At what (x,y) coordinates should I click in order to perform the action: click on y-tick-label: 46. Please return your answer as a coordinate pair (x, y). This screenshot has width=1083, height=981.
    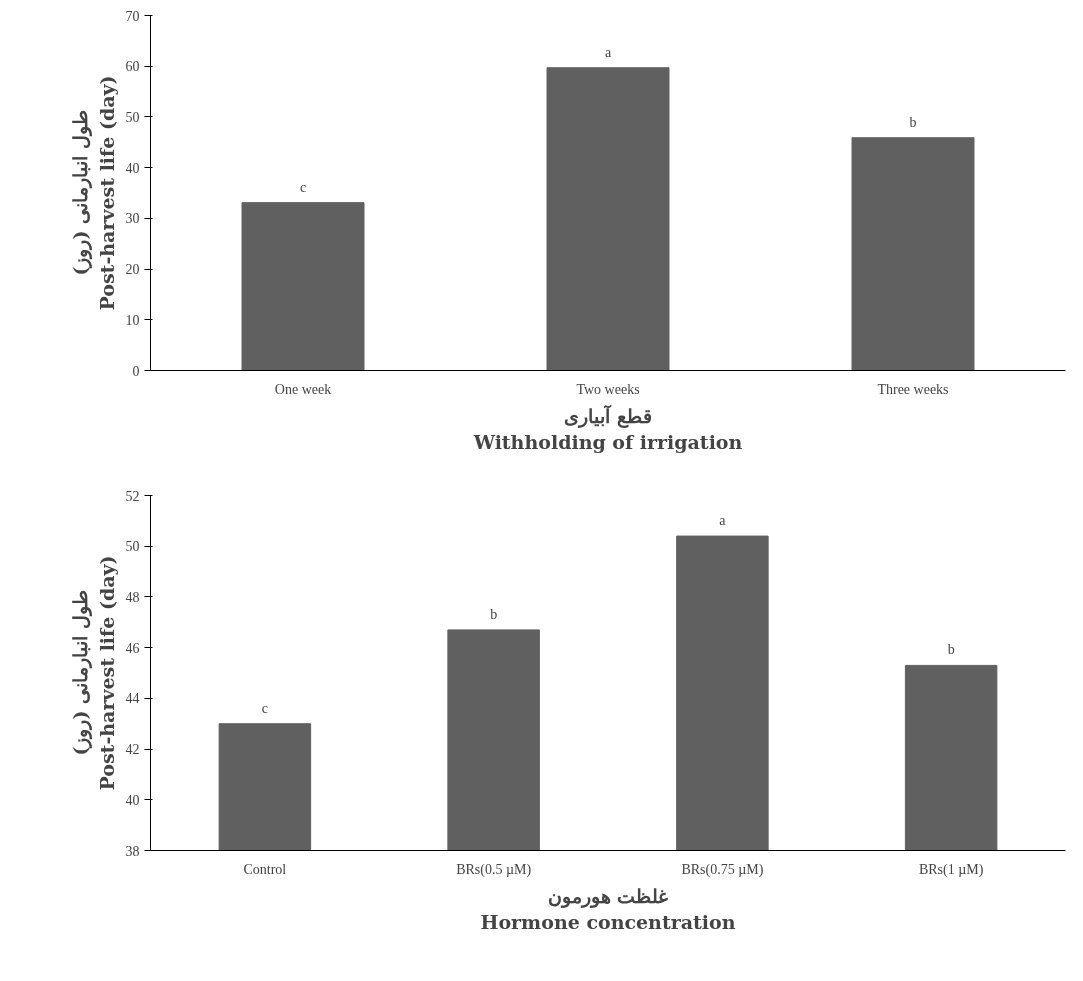
    Looking at the image, I should click on (132, 648).